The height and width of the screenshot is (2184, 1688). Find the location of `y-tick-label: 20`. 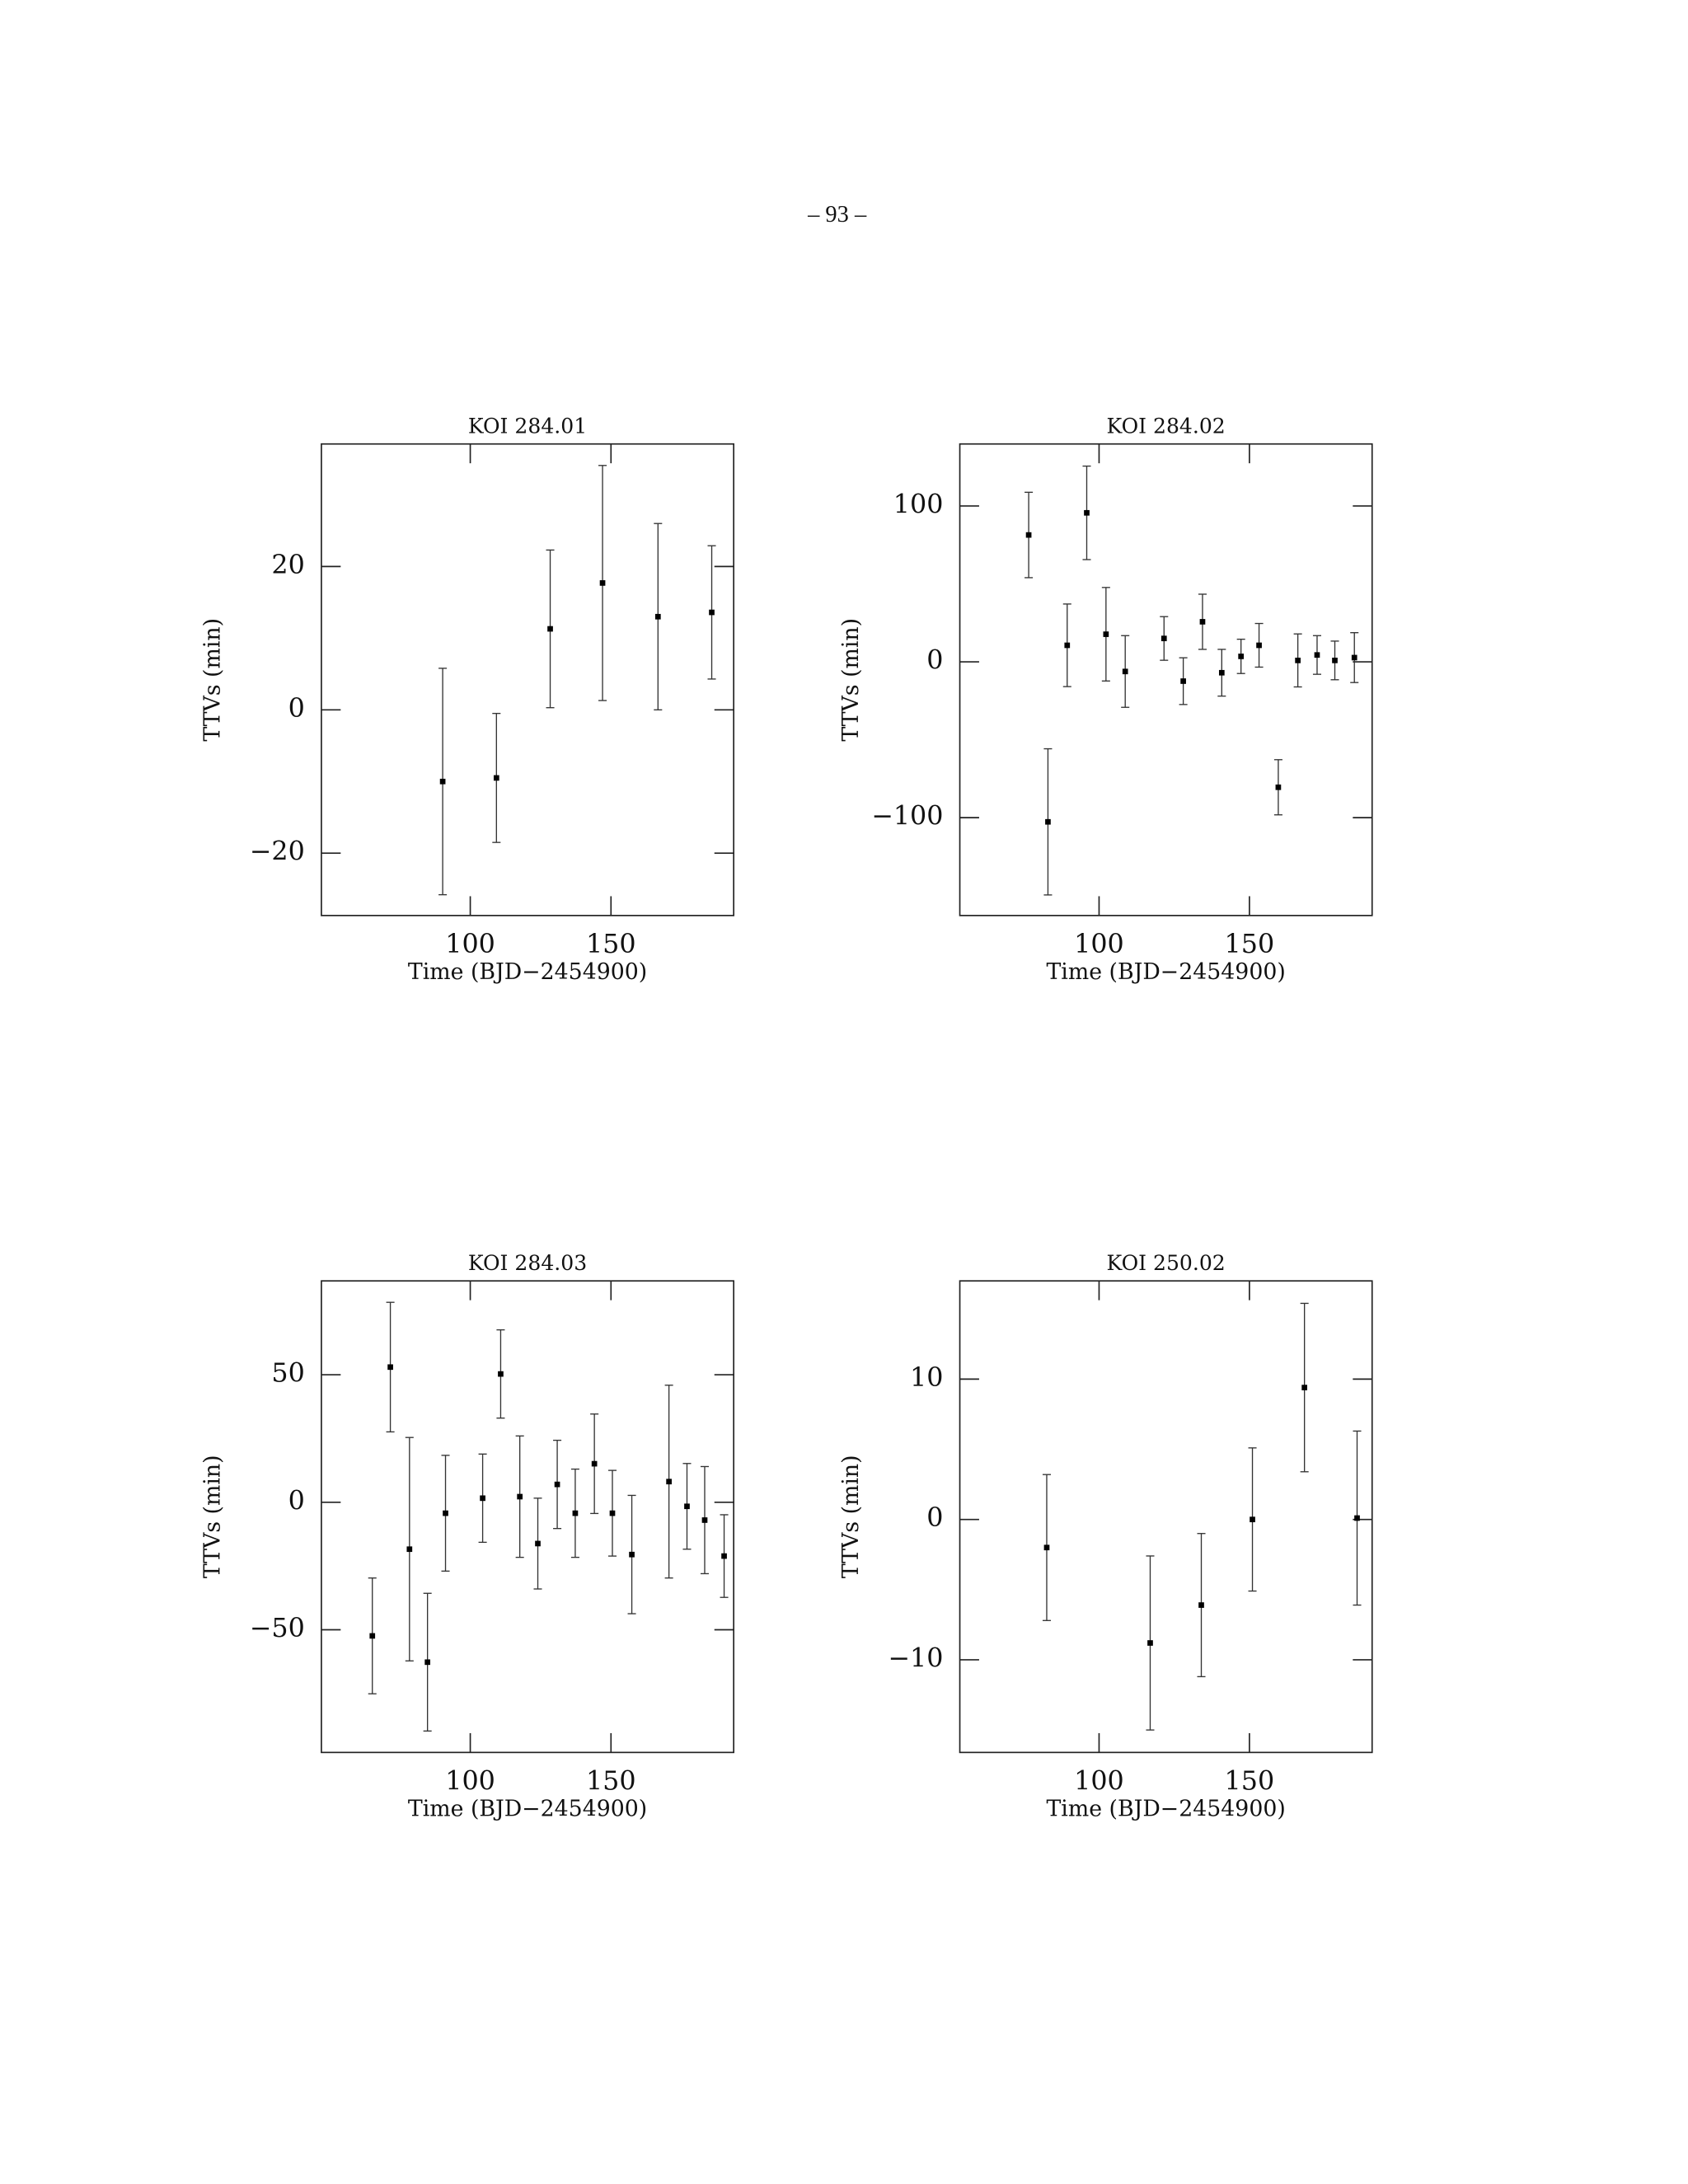

y-tick-label: 20 is located at coordinates (287, 565).